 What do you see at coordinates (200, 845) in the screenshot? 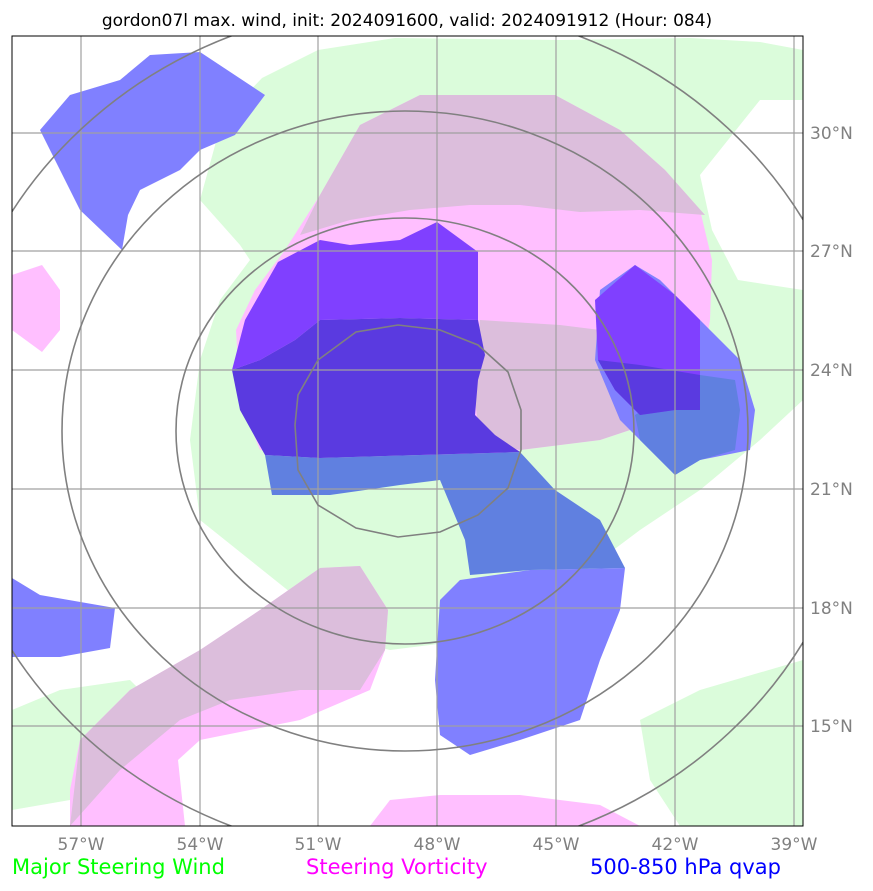
I see `lon-tick-label: 54°W` at bounding box center [200, 845].